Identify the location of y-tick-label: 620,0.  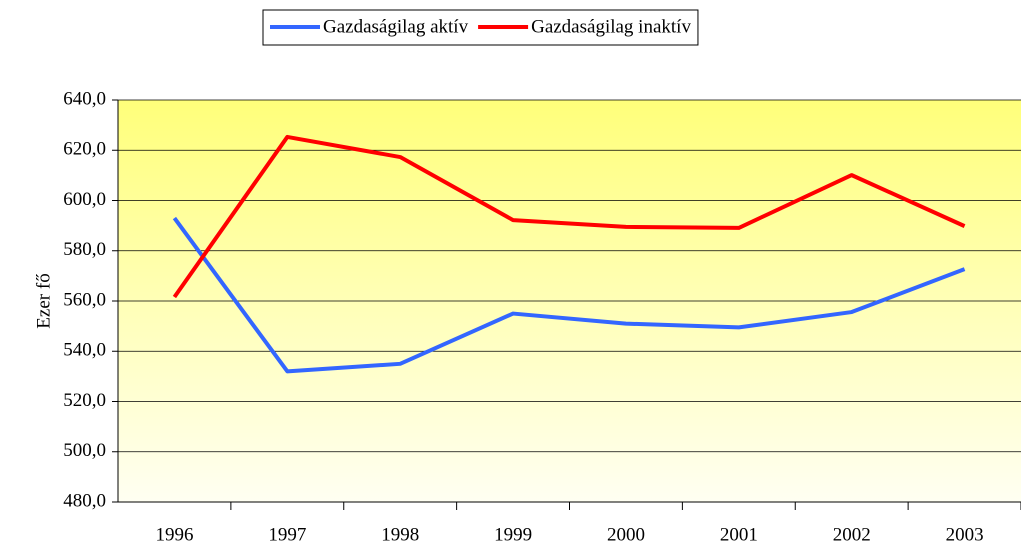
(84, 149).